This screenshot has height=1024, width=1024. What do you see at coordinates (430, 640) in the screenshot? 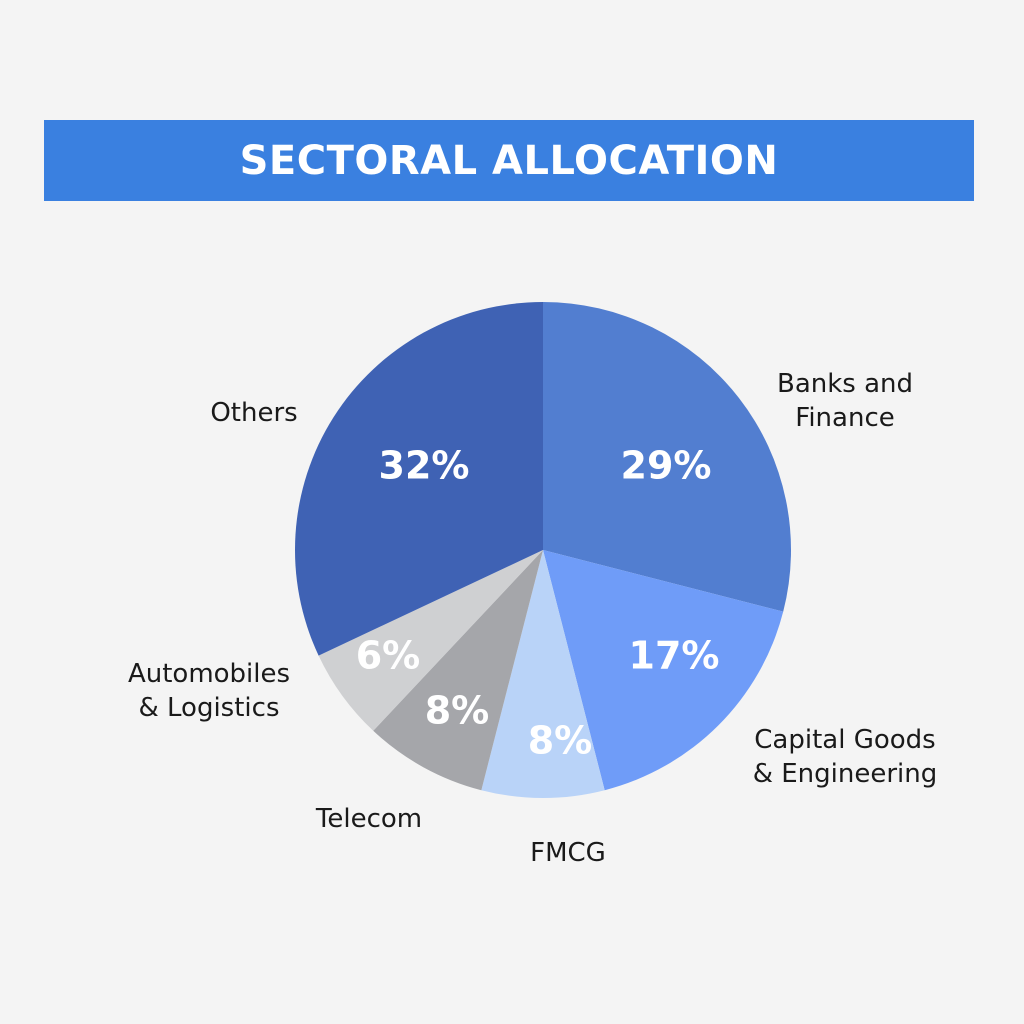
I see `pie-slice-automobiles-and-logistics` at bounding box center [430, 640].